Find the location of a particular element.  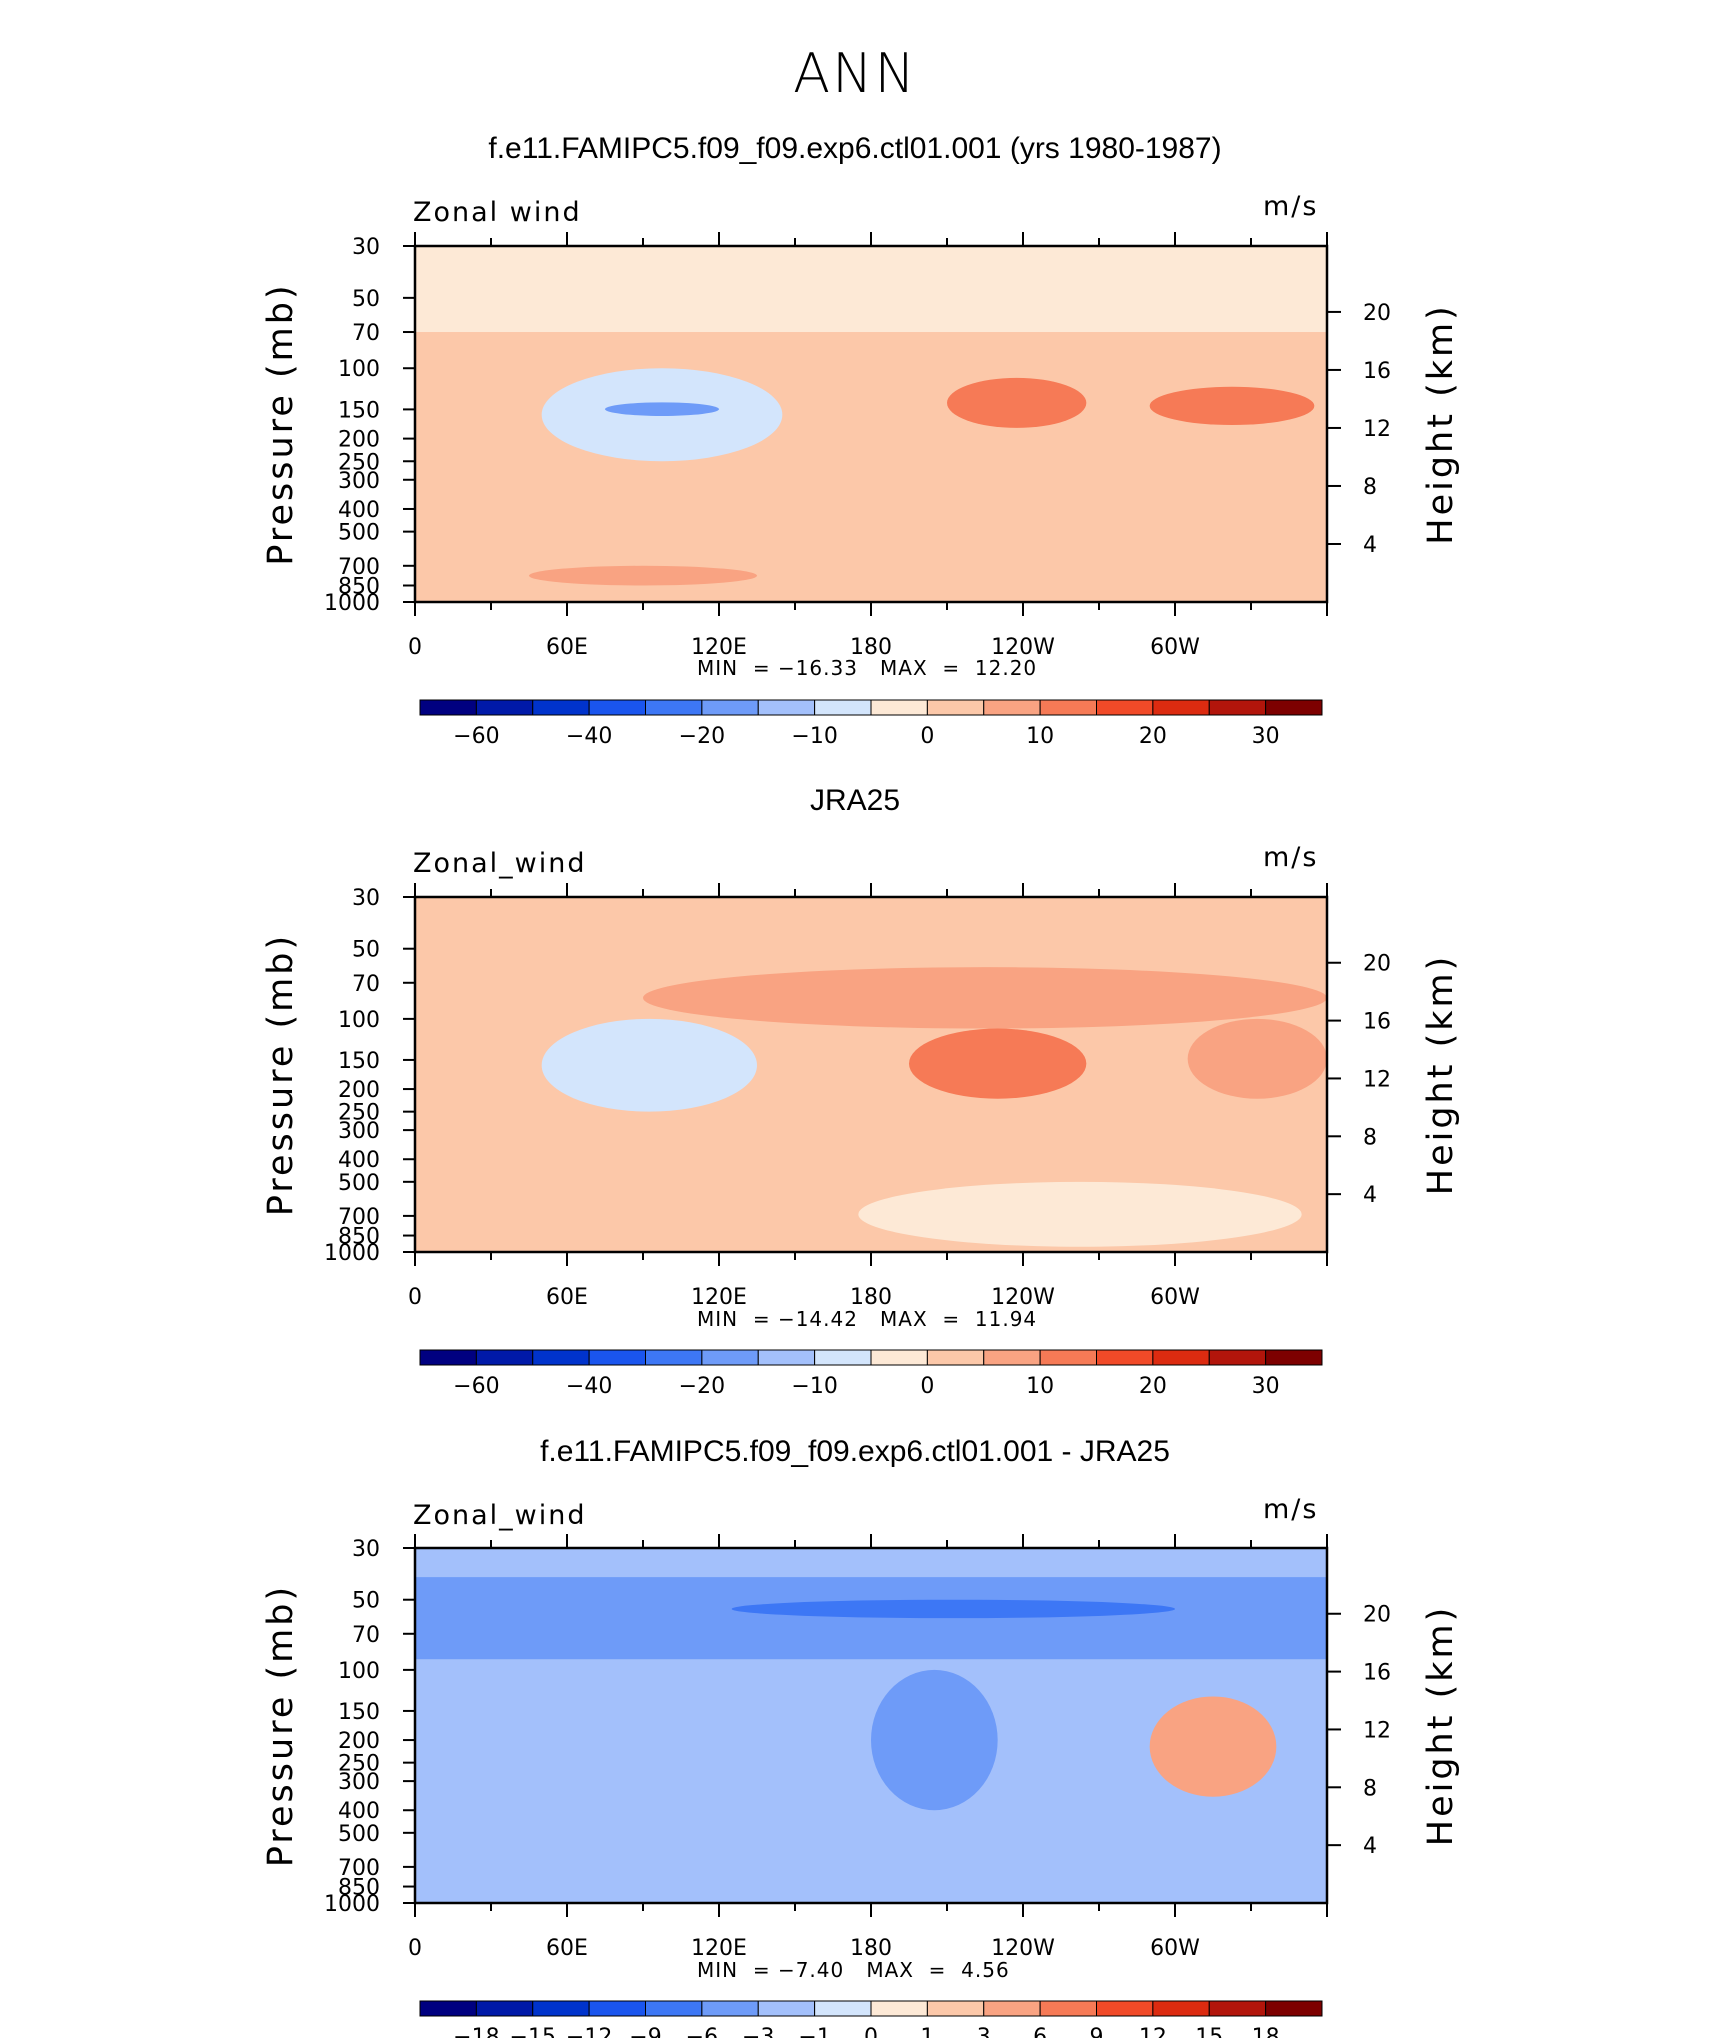

figure-title: ANN is located at coordinates (855, 73).